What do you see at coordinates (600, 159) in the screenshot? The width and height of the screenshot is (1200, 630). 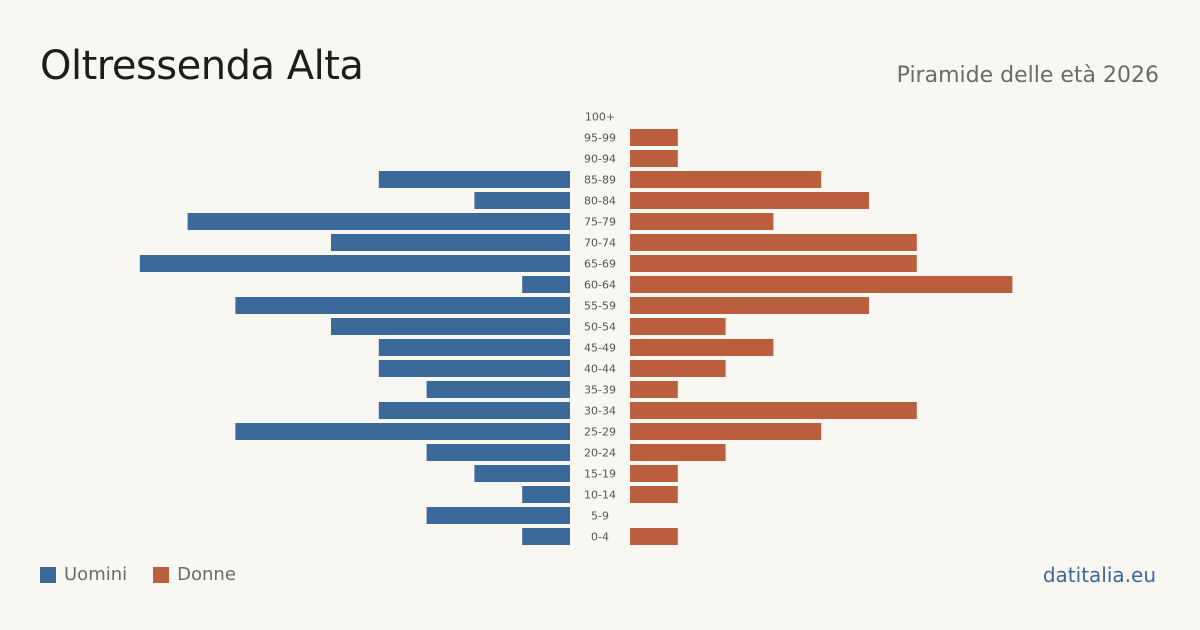 I see `age-label-90-94: 90-94` at bounding box center [600, 159].